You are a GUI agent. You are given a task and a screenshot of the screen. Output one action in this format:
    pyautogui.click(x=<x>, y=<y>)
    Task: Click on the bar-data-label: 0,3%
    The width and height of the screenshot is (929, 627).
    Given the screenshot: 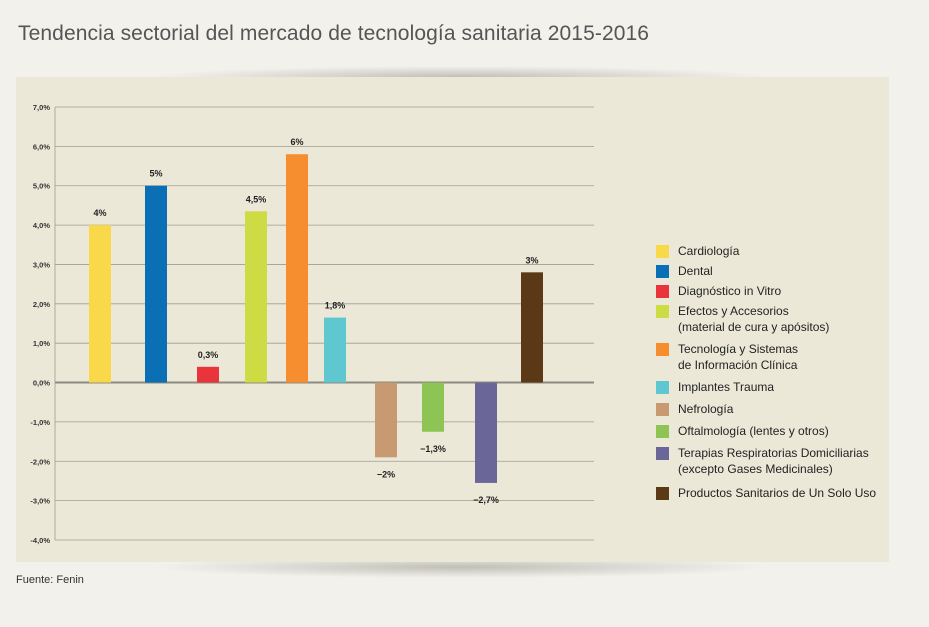 What is the action you would take?
    pyautogui.click(x=208, y=355)
    